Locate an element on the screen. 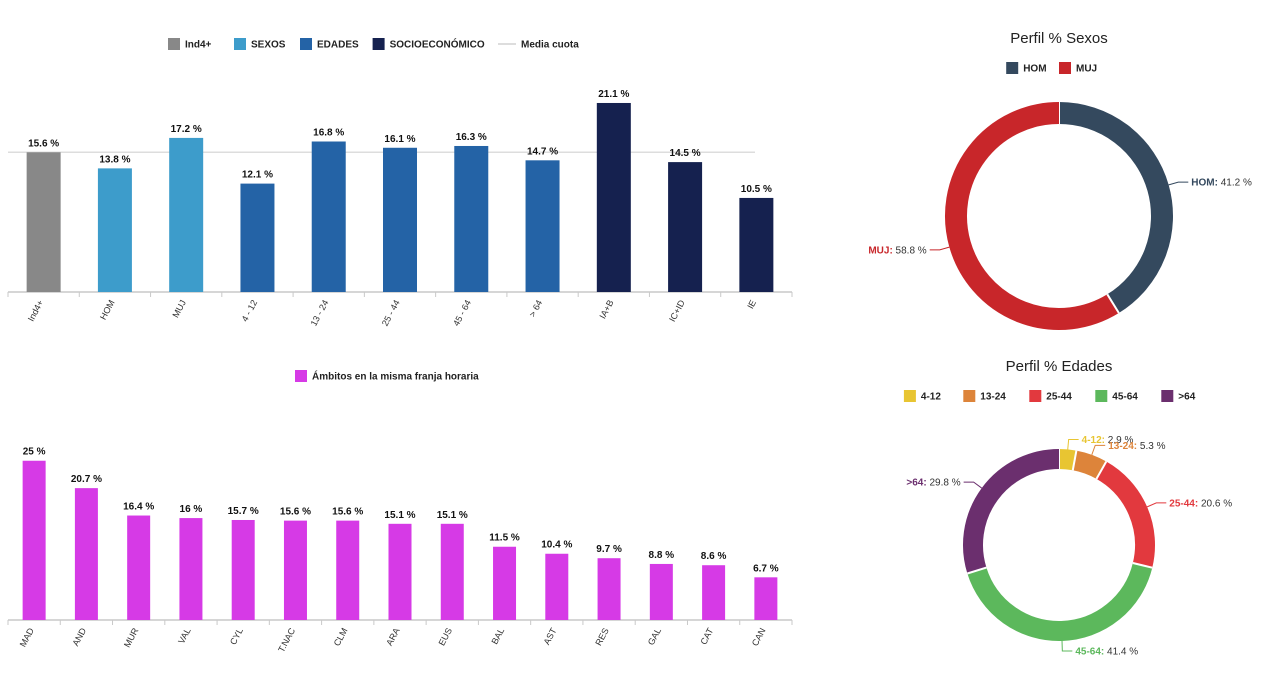  segment-value-label: 13.8 % is located at coordinates (114, 159).